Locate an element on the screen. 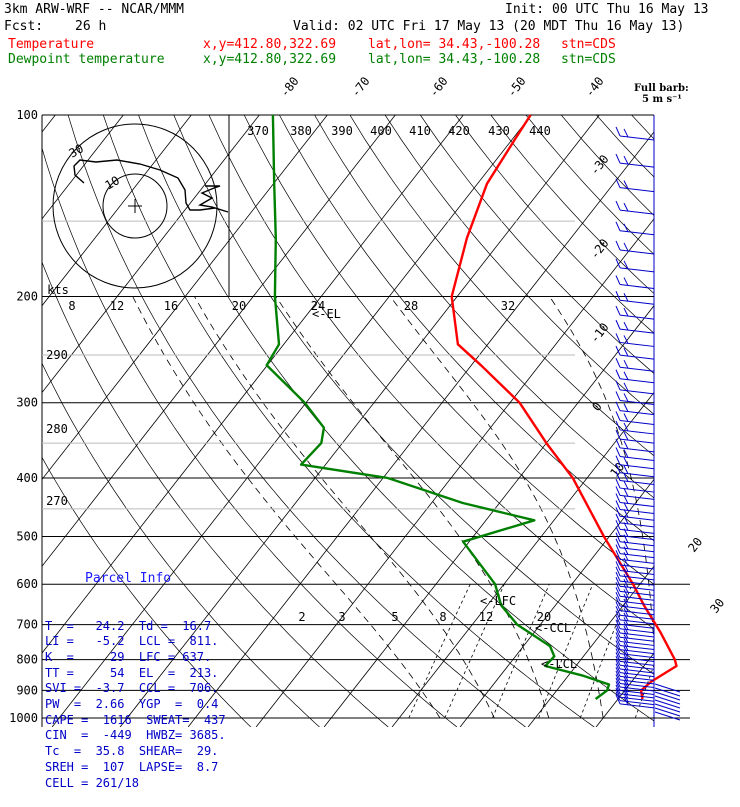 The image size is (740, 807). level-annotation: <-EL is located at coordinates (326, 314).